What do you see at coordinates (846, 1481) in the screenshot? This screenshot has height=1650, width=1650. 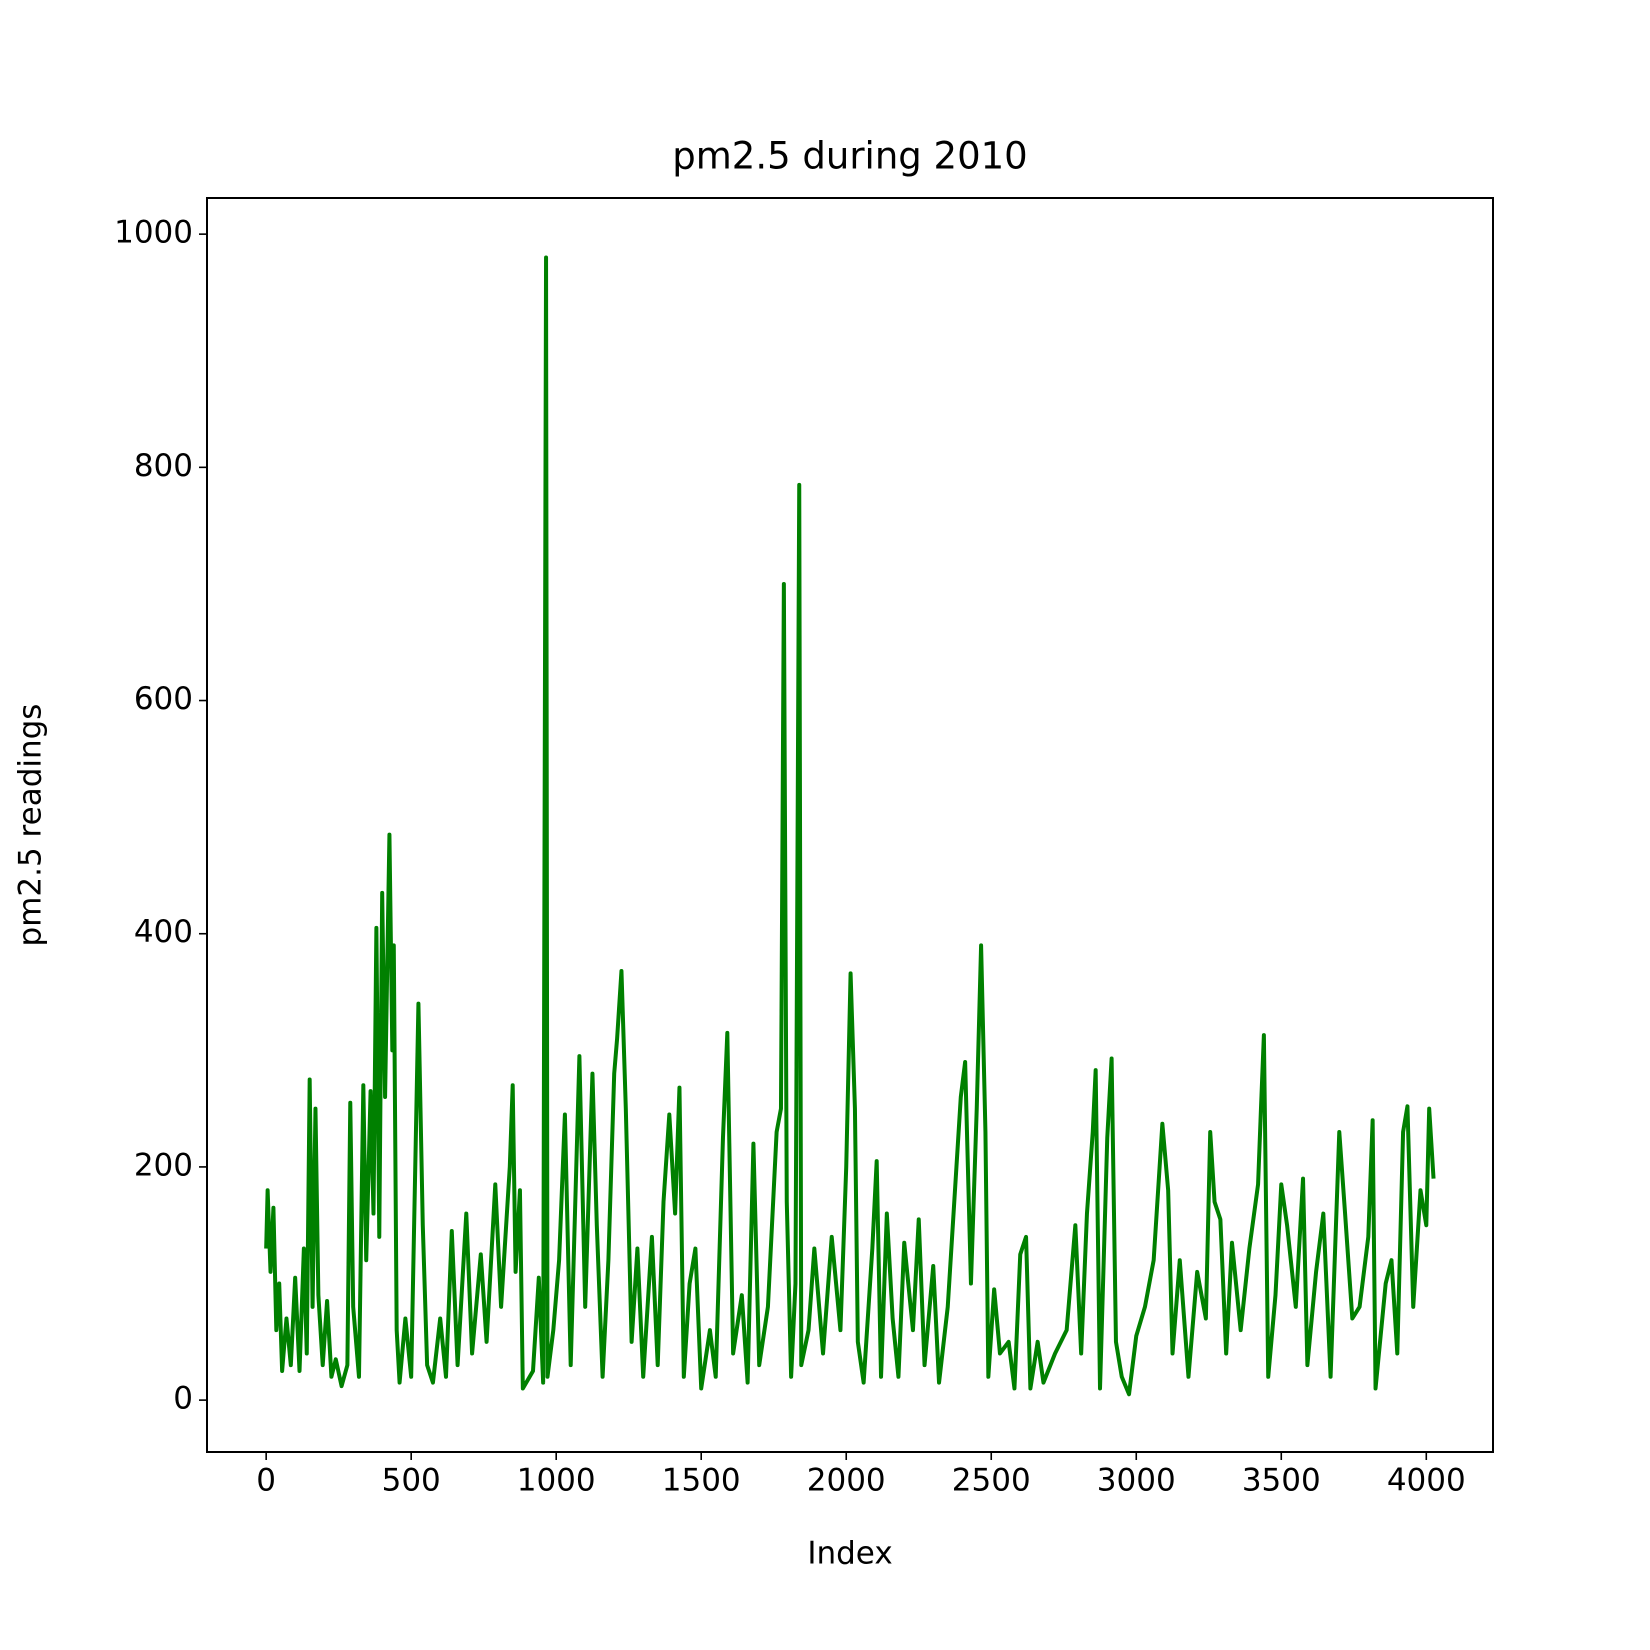 I see `x-tick-label: 2000` at bounding box center [846, 1481].